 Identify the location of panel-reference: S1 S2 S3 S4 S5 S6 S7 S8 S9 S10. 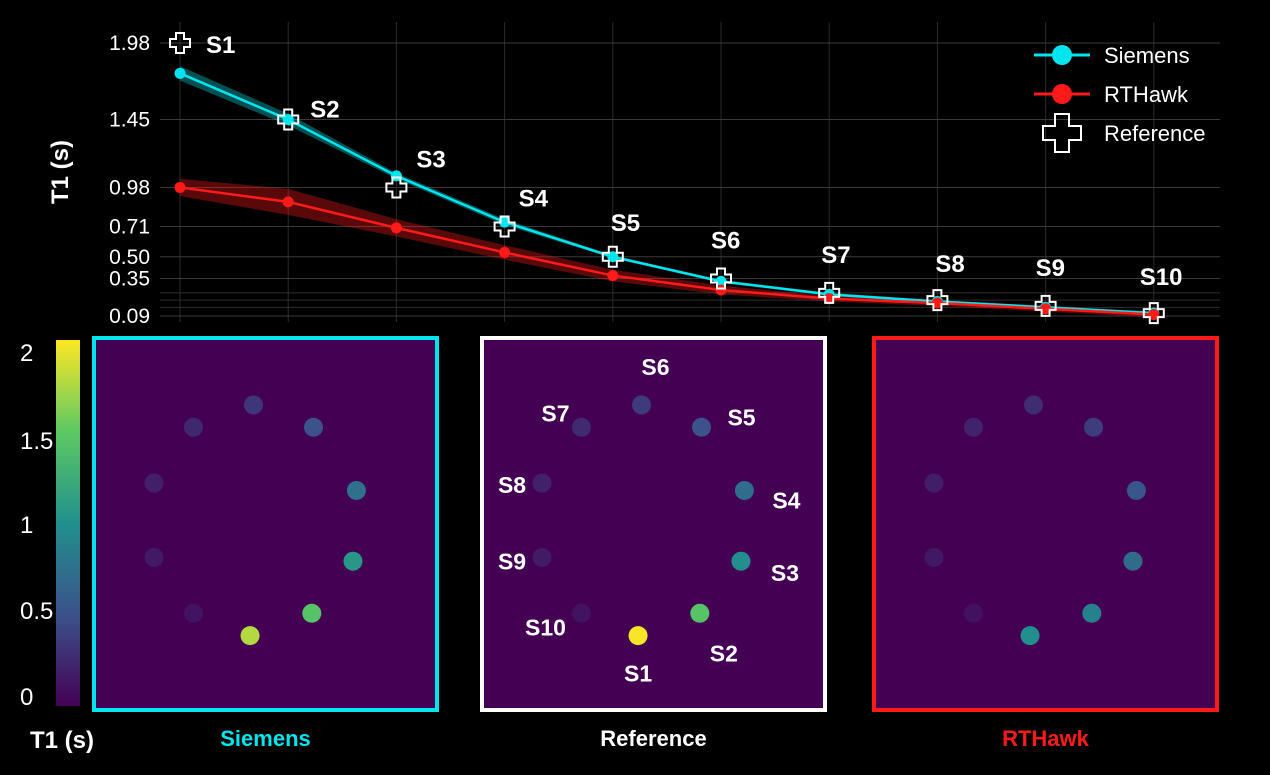
(653, 524).